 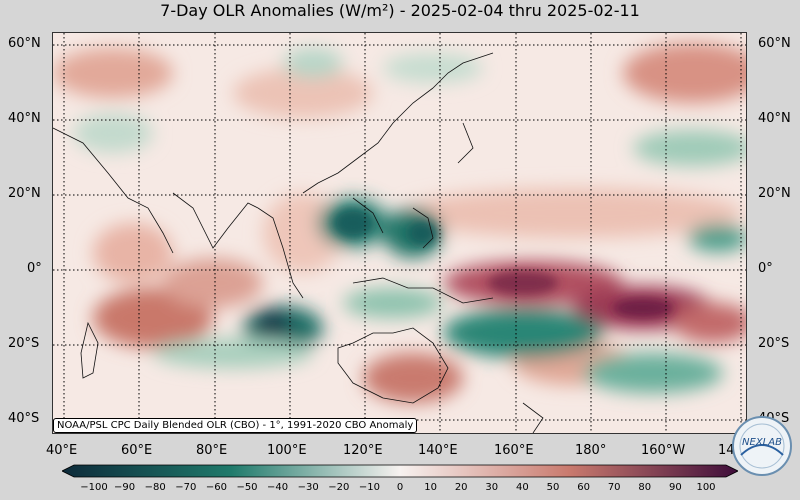 What do you see at coordinates (614, 487) in the screenshot?
I see `colorbar-tick: 70` at bounding box center [614, 487].